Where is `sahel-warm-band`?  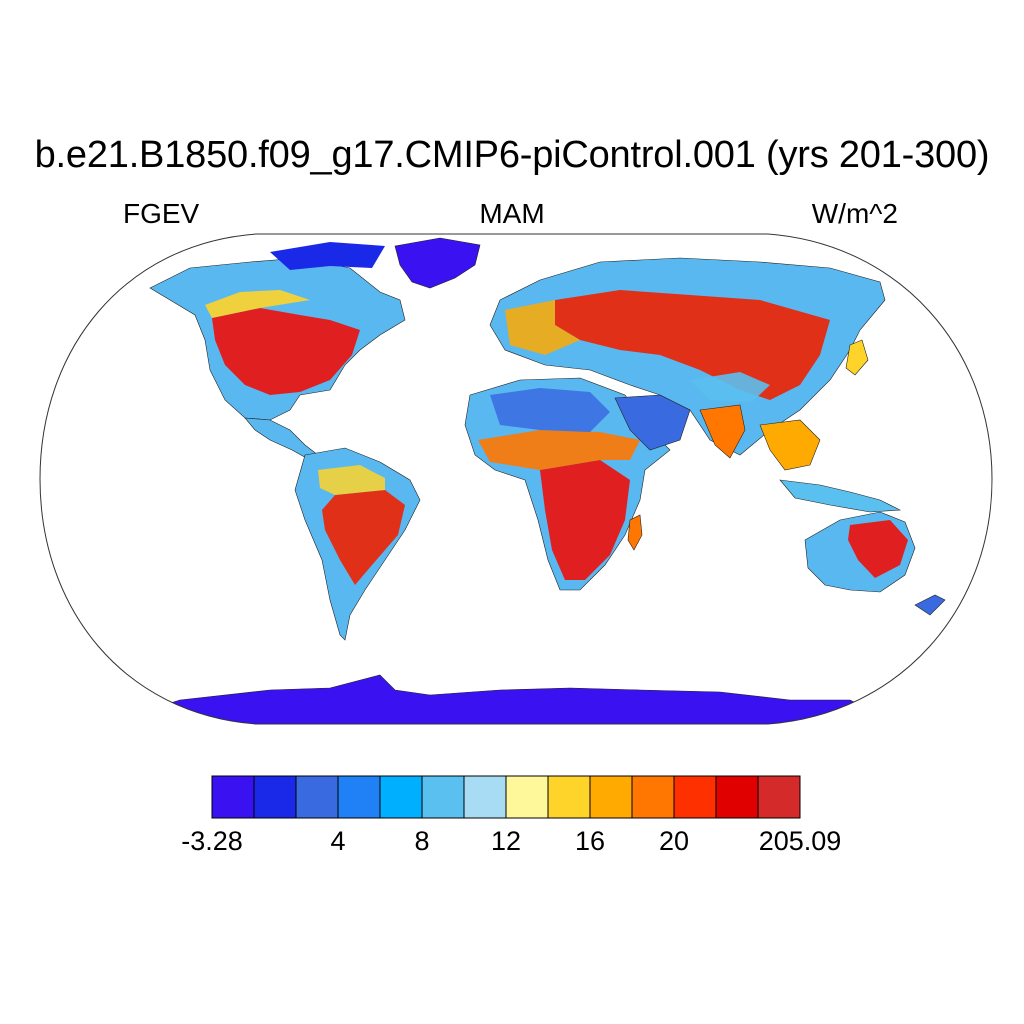
sahel-warm-band is located at coordinates (559, 450).